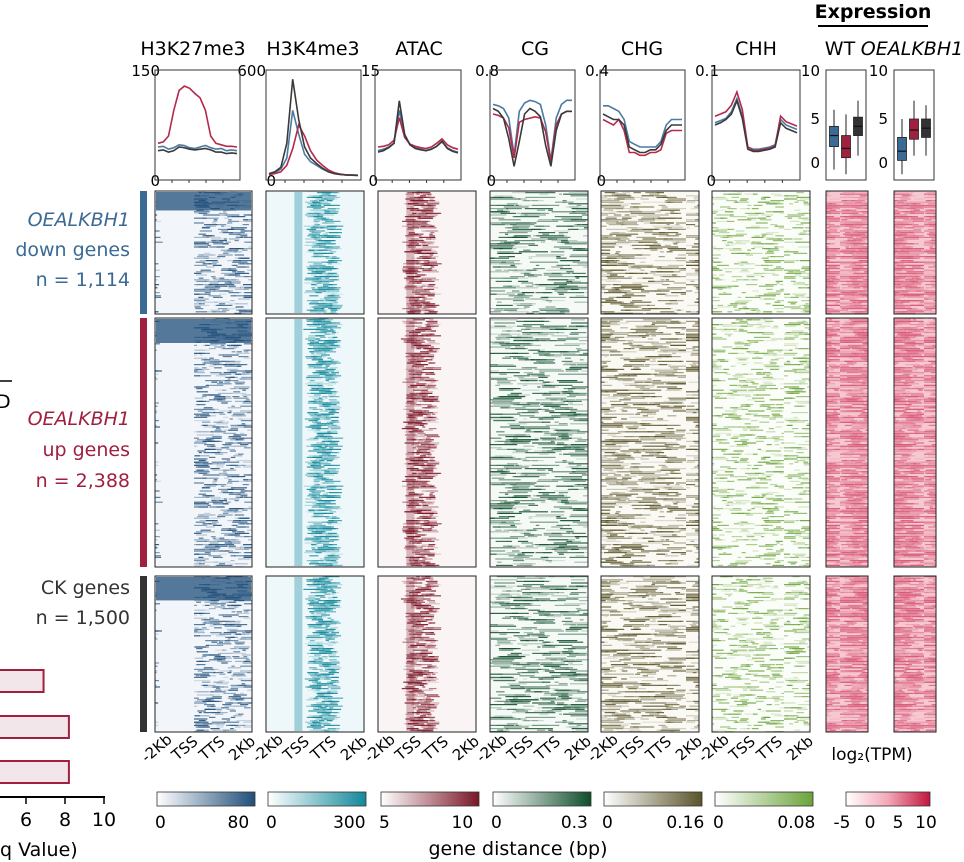  Describe the element at coordinates (601, 181) in the screenshot. I see `ymin-chg: 0` at that location.